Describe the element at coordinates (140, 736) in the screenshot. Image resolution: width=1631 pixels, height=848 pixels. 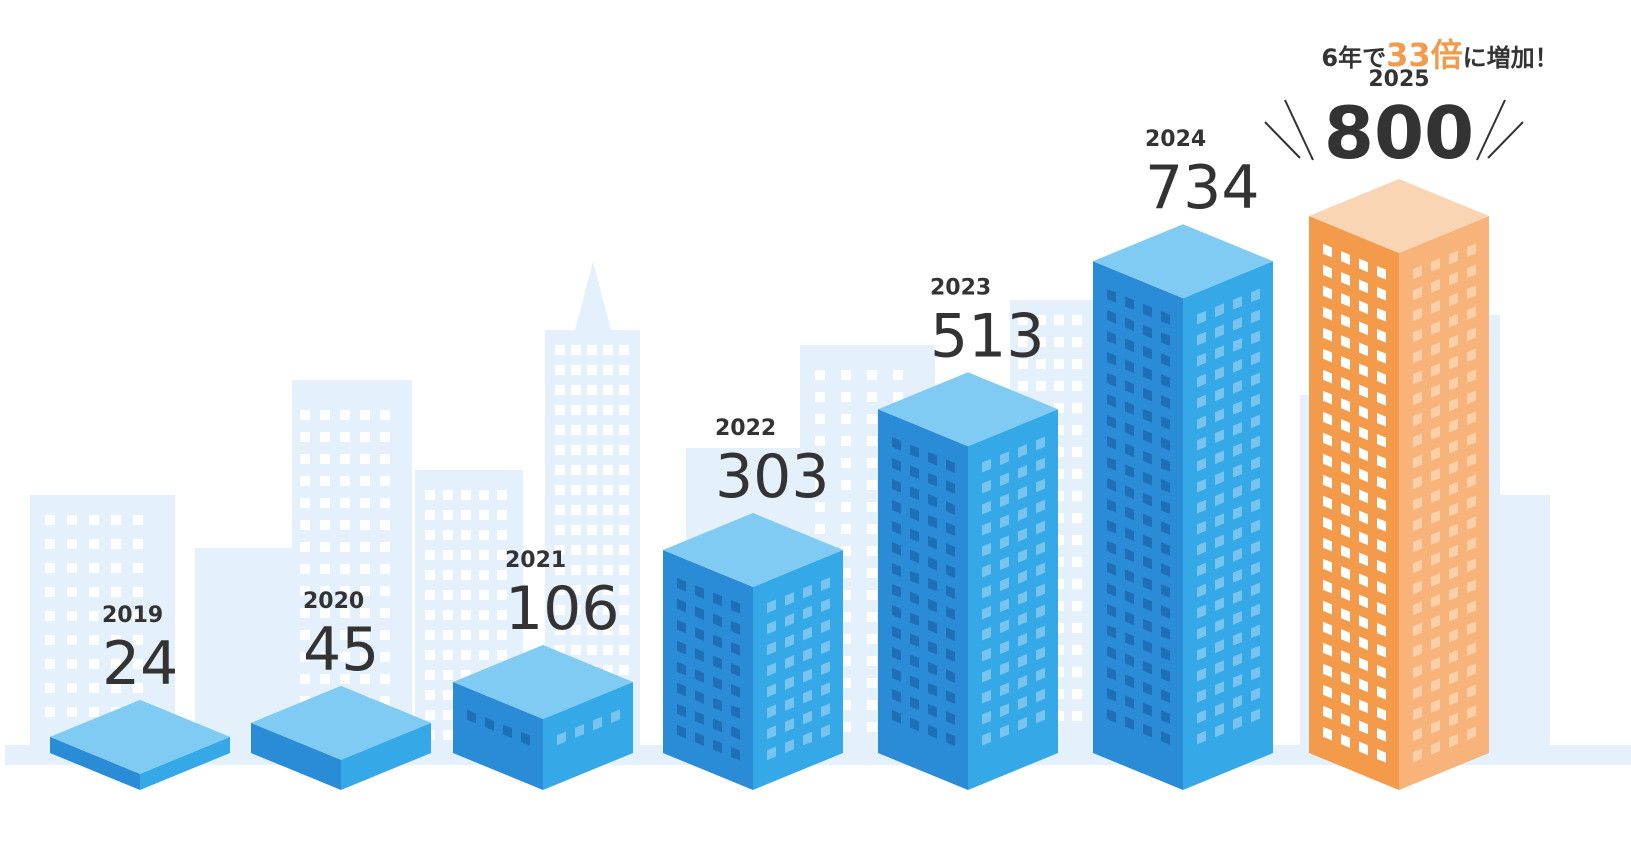
I see `bar-top-face` at that location.